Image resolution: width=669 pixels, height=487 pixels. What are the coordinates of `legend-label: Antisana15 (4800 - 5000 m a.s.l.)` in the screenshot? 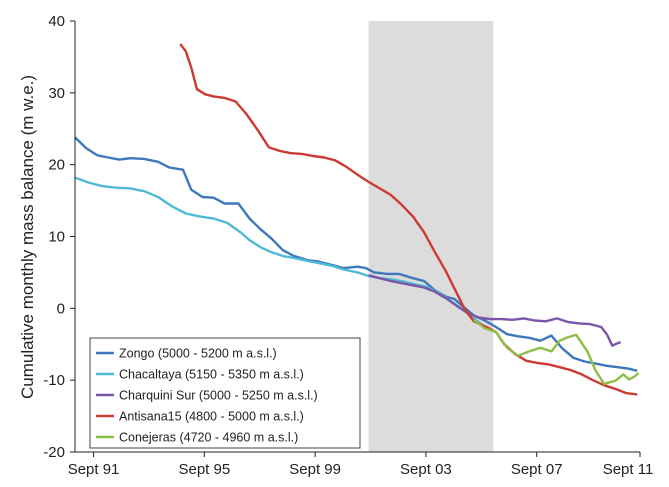 It's located at (211, 417).